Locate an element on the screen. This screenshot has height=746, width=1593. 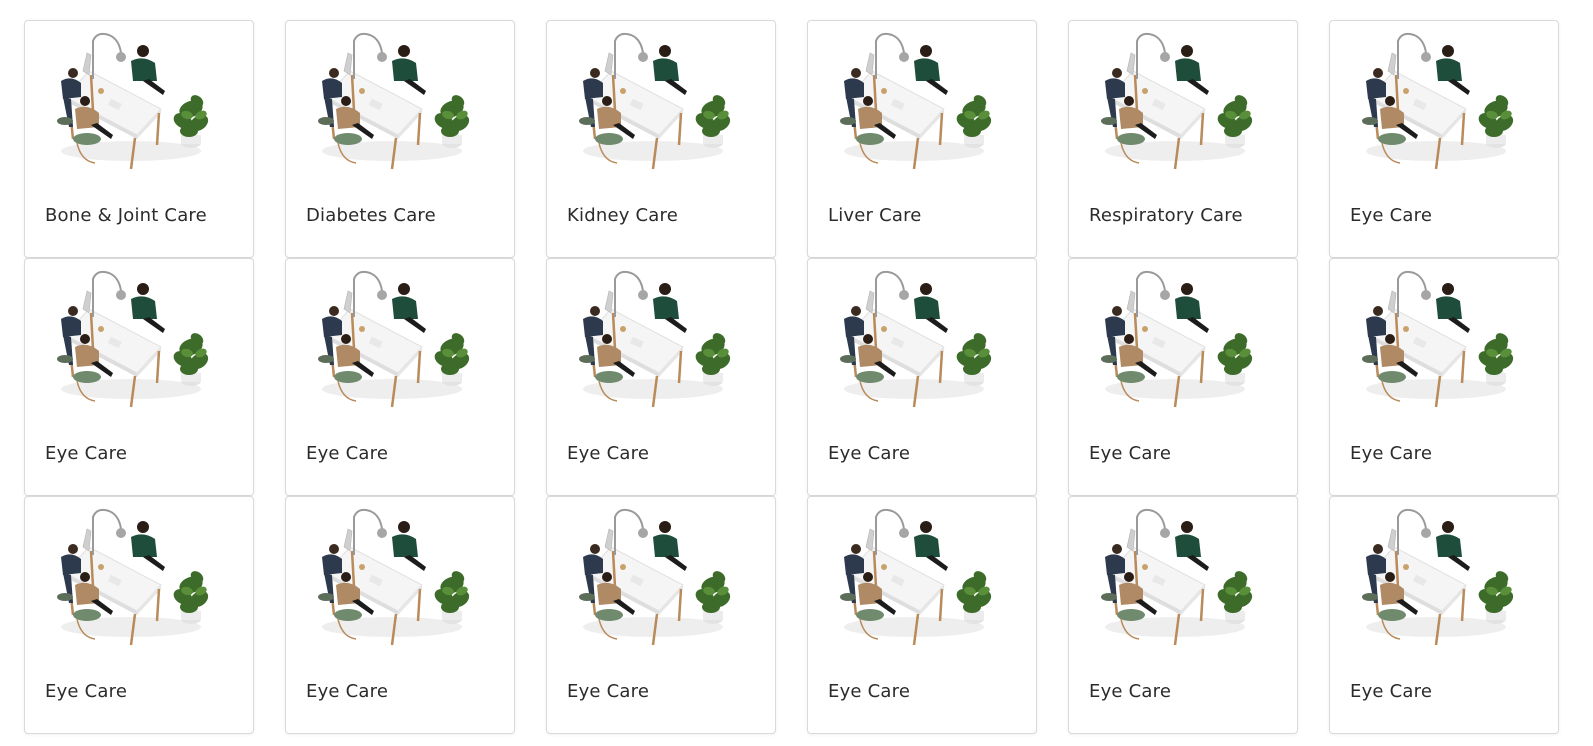
care-category-label: Bone & Joint Care is located at coordinates (126, 215).